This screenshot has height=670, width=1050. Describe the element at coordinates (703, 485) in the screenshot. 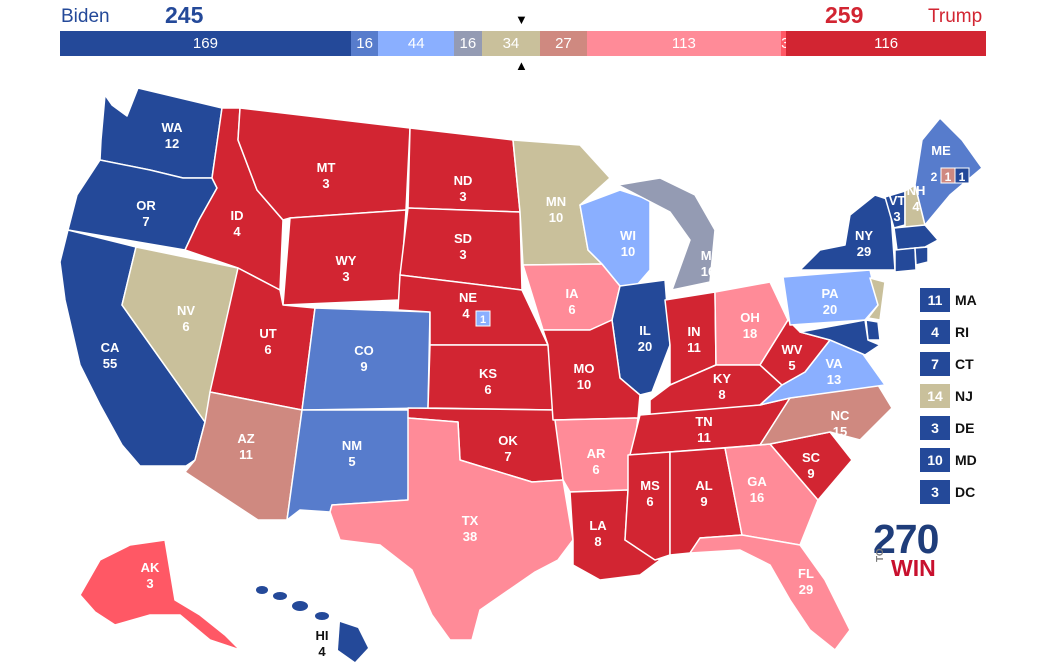

I see `state-abbr-label: AL` at that location.